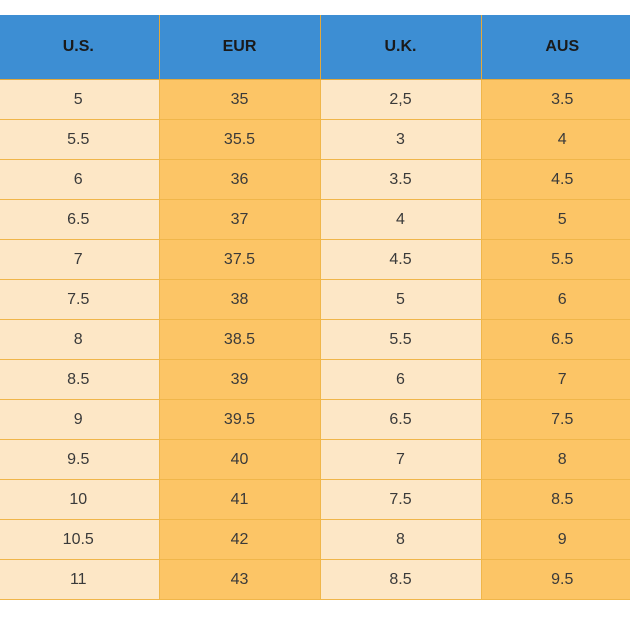 The height and width of the screenshot is (630, 630). I want to click on table-row: 6.5 37 4 5, so click(315, 219).